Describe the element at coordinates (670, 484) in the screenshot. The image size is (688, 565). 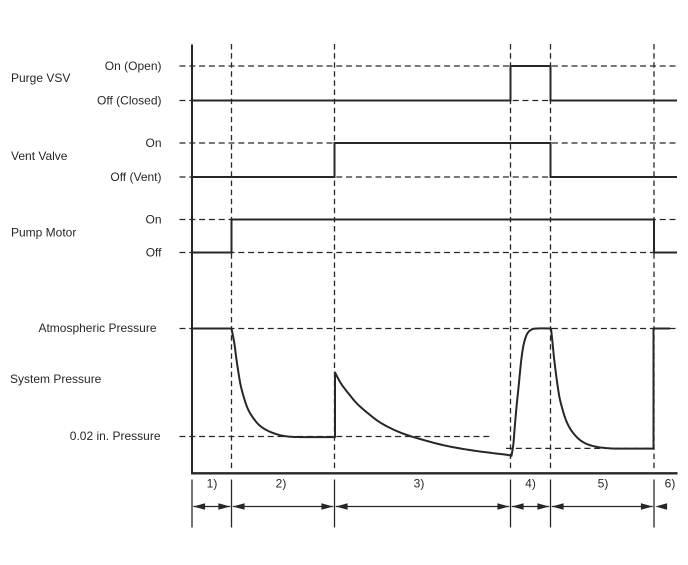
I see `svg-text: 6)` at that location.